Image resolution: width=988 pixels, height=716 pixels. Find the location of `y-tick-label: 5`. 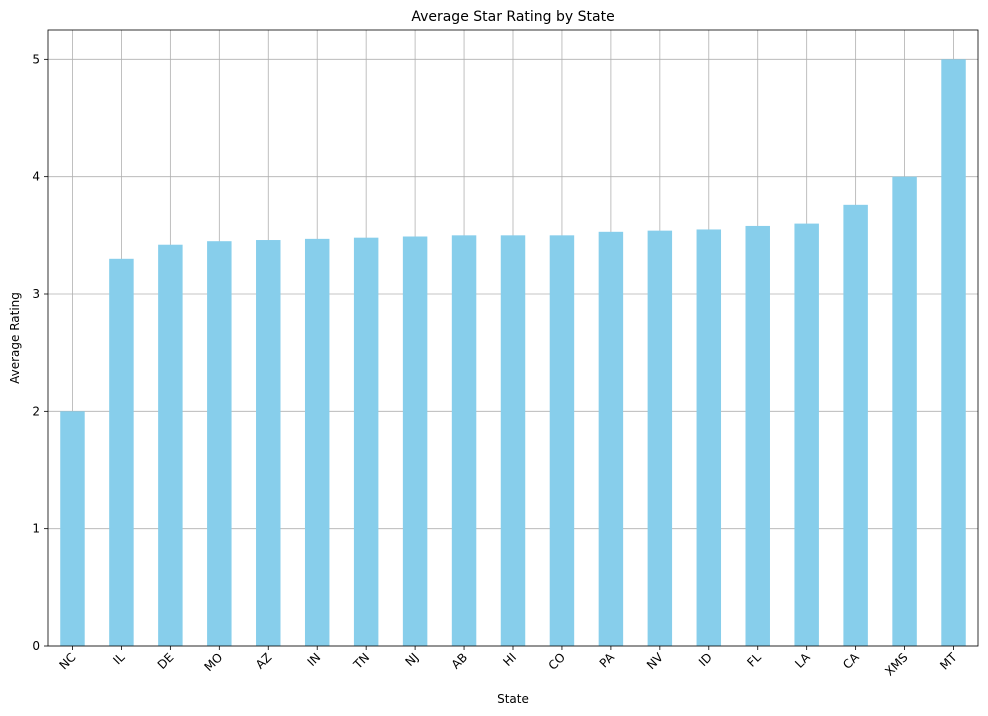

y-tick-label: 5 is located at coordinates (36, 59).